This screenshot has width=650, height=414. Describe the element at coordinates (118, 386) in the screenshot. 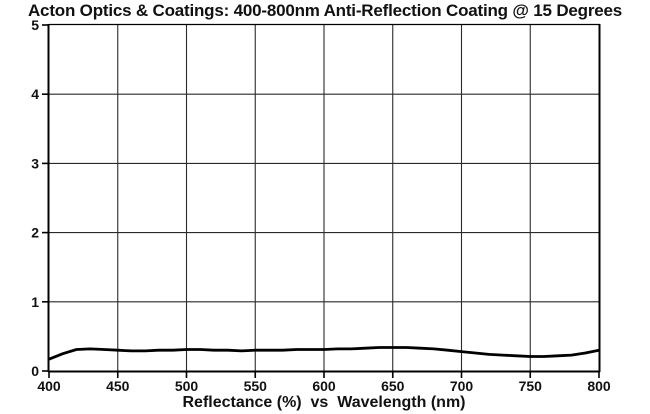

I see `x-tick-label: 450` at that location.